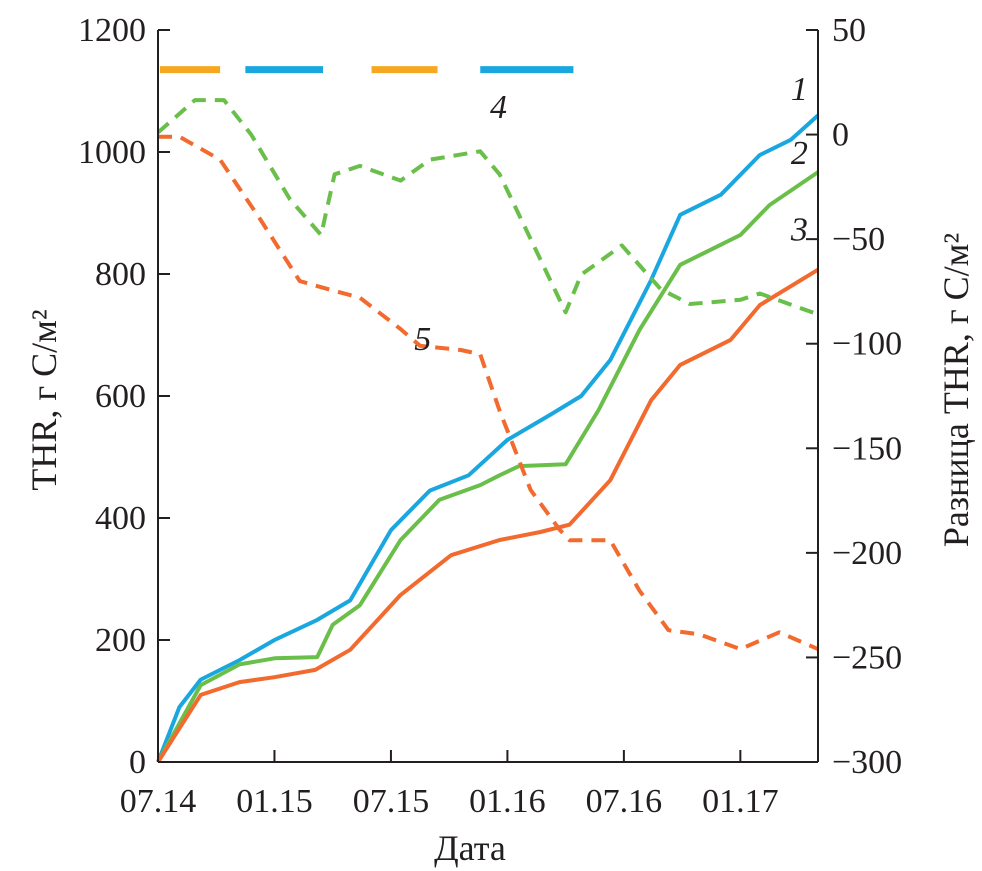  What do you see at coordinates (274, 801) in the screenshot?
I see `x-tick-label: 01.15` at bounding box center [274, 801].